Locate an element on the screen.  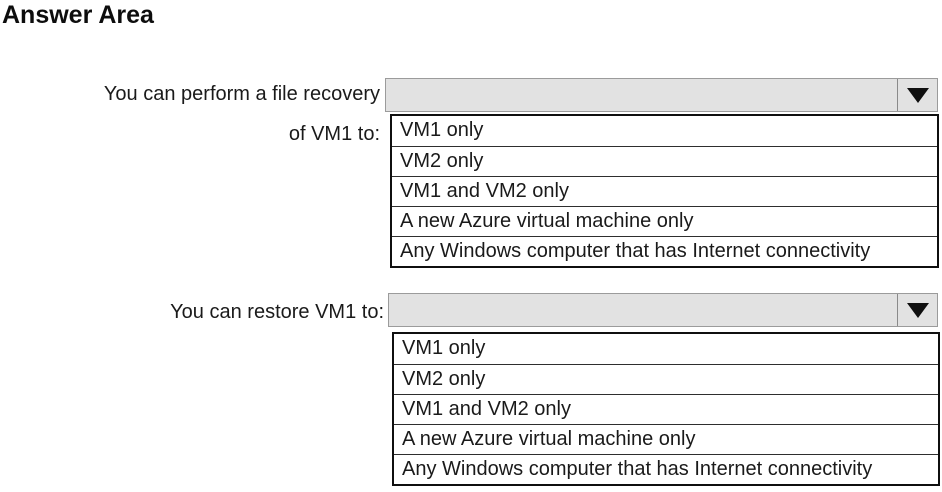
question2-label-line1: You can restore VM1 to: is located at coordinates (277, 312).